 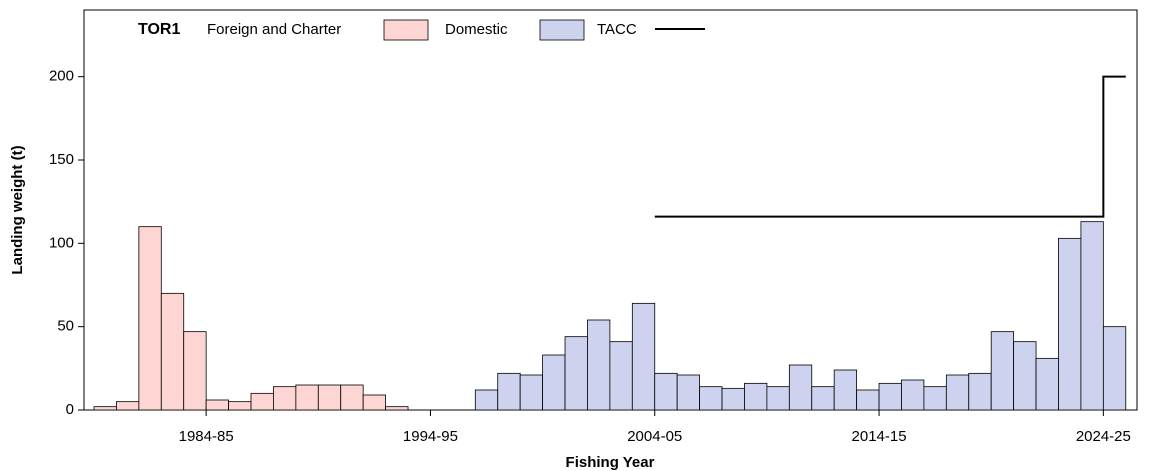 I want to click on x-tick-label: 2014-15, so click(x=879, y=436).